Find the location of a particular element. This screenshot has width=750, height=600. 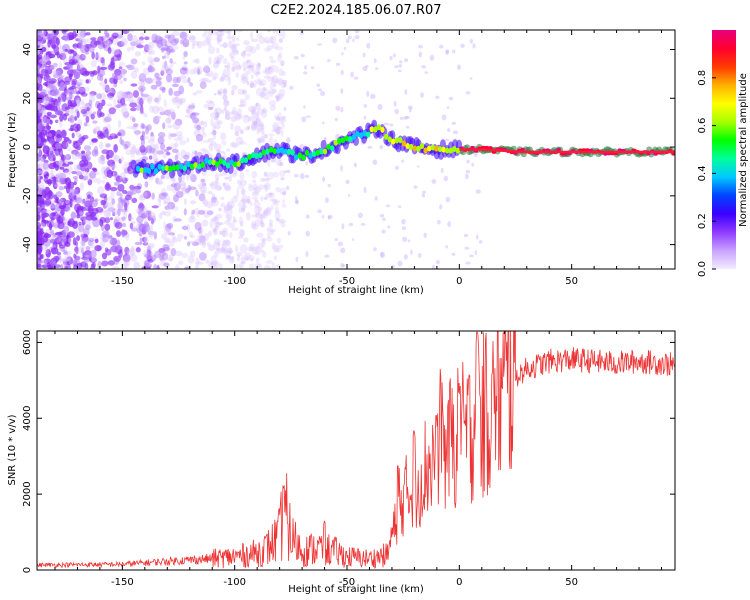

colorbar-tick-label: 0.0 is located at coordinates (702, 269).